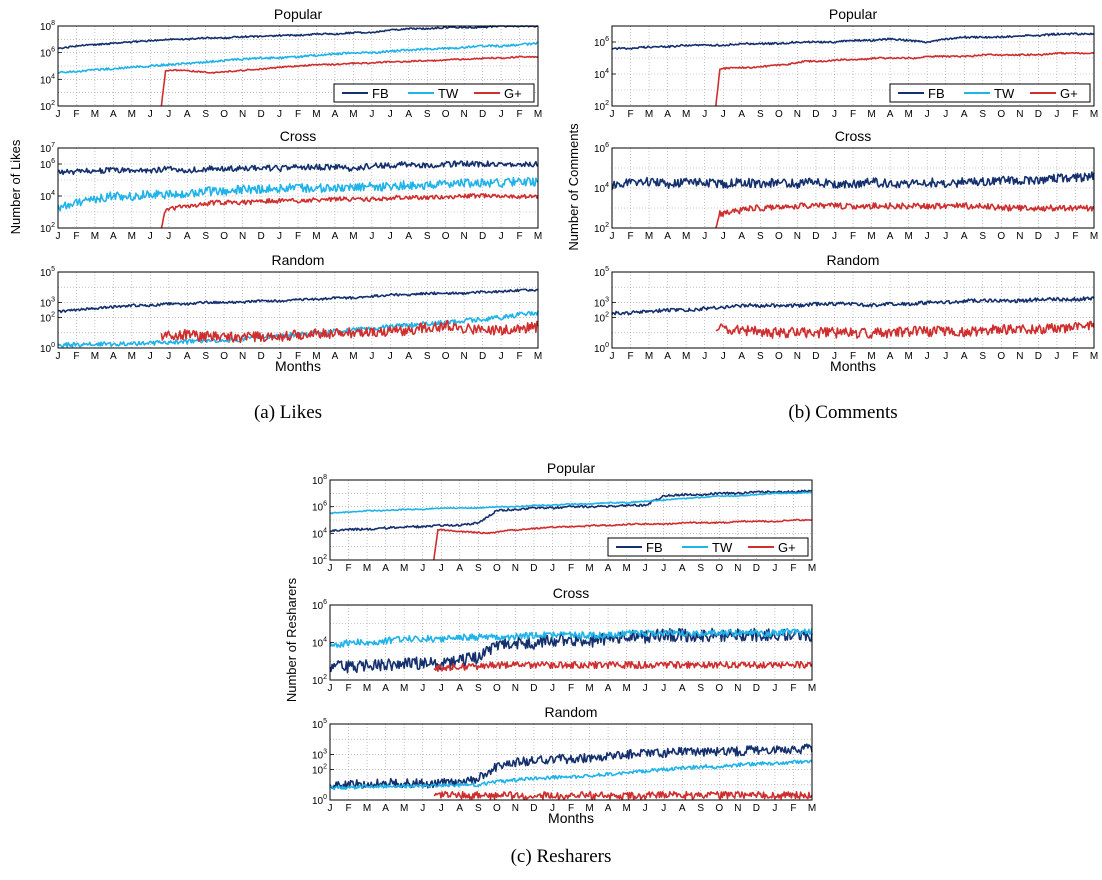 Image resolution: width=1102 pixels, height=880 pixels. What do you see at coordinates (291, 639) in the screenshot?
I see `y-axis-label: Number of Resharers` at bounding box center [291, 639].